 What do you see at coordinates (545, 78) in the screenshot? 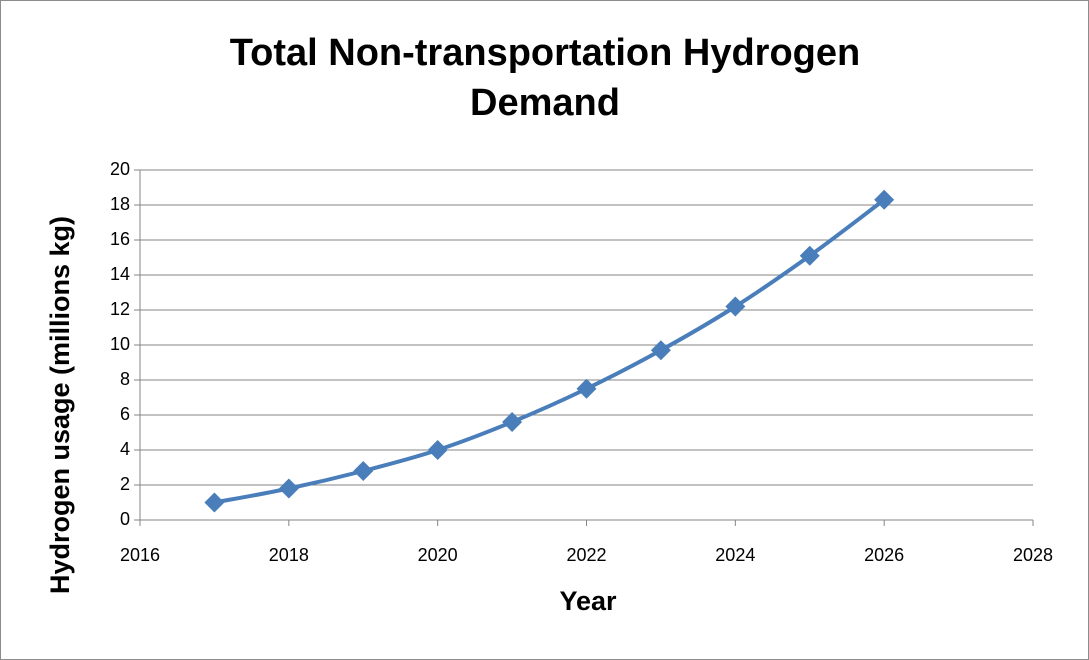
I see `chart-title: Total Non-transportation Hydrogen Demand` at bounding box center [545, 78].